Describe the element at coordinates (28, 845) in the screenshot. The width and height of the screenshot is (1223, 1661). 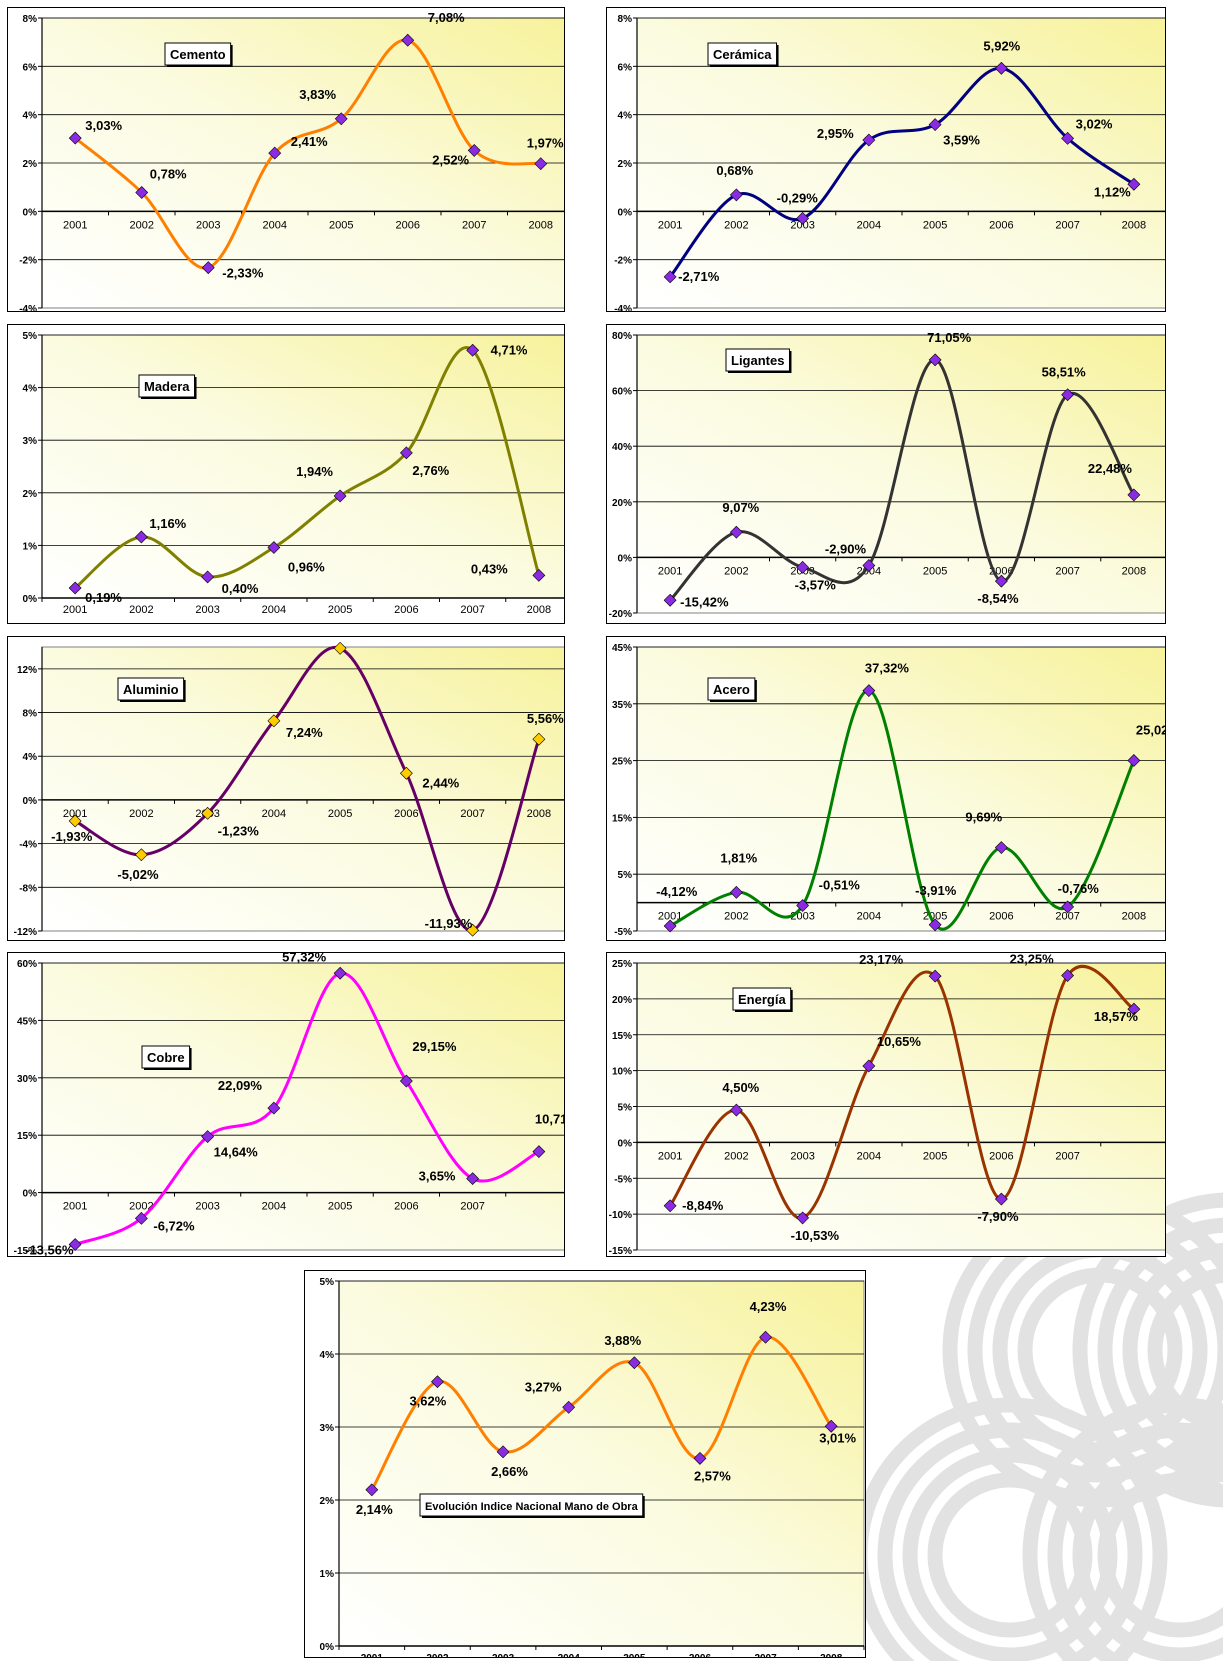
I see `y-tick-label: -4%` at that location.